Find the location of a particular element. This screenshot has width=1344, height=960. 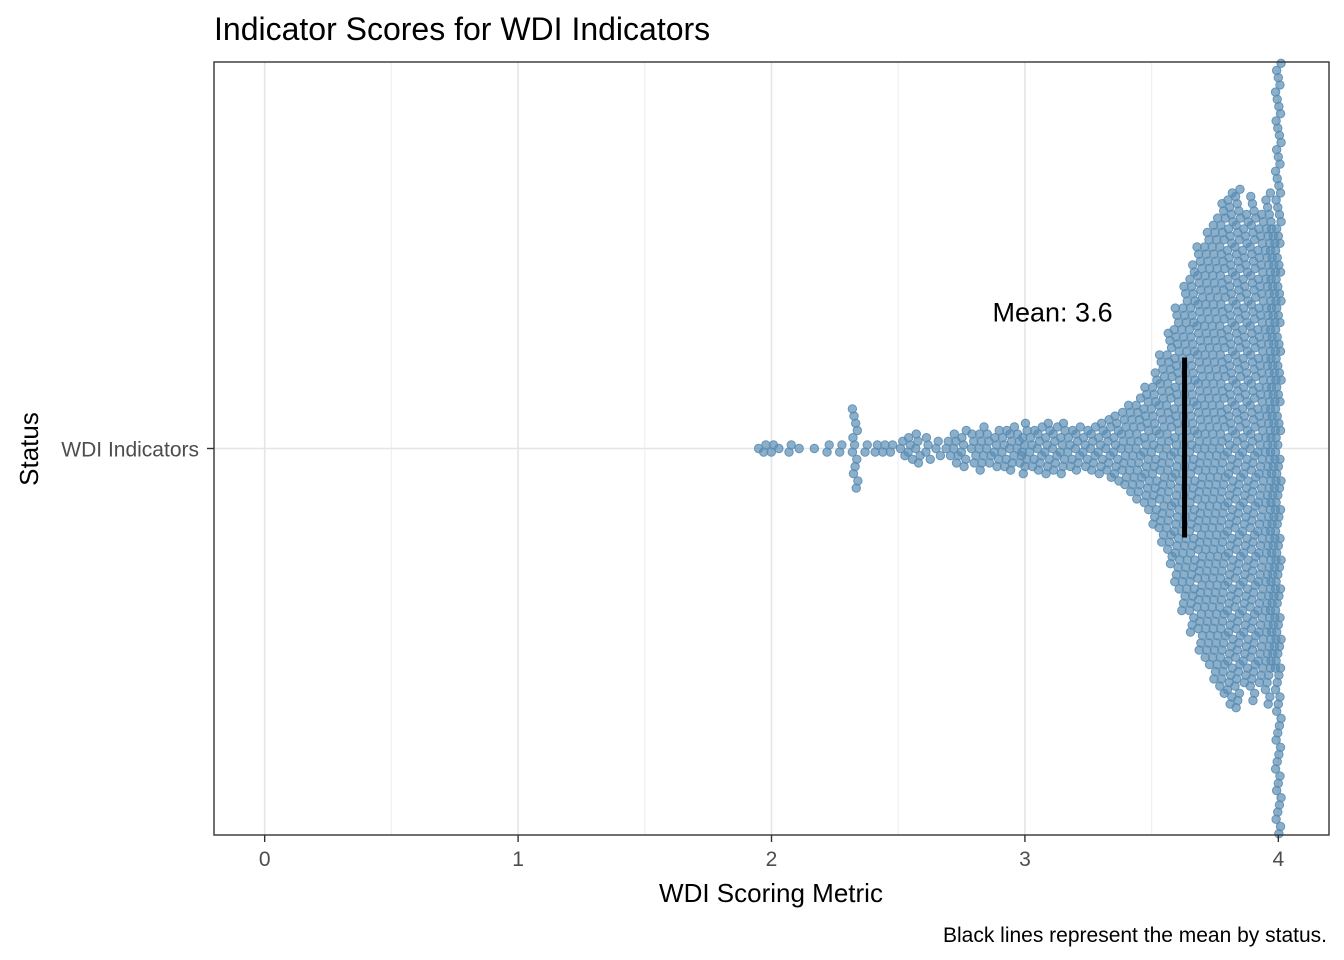

x-axis-title: WDI Scoring Metric is located at coordinates (771, 893).